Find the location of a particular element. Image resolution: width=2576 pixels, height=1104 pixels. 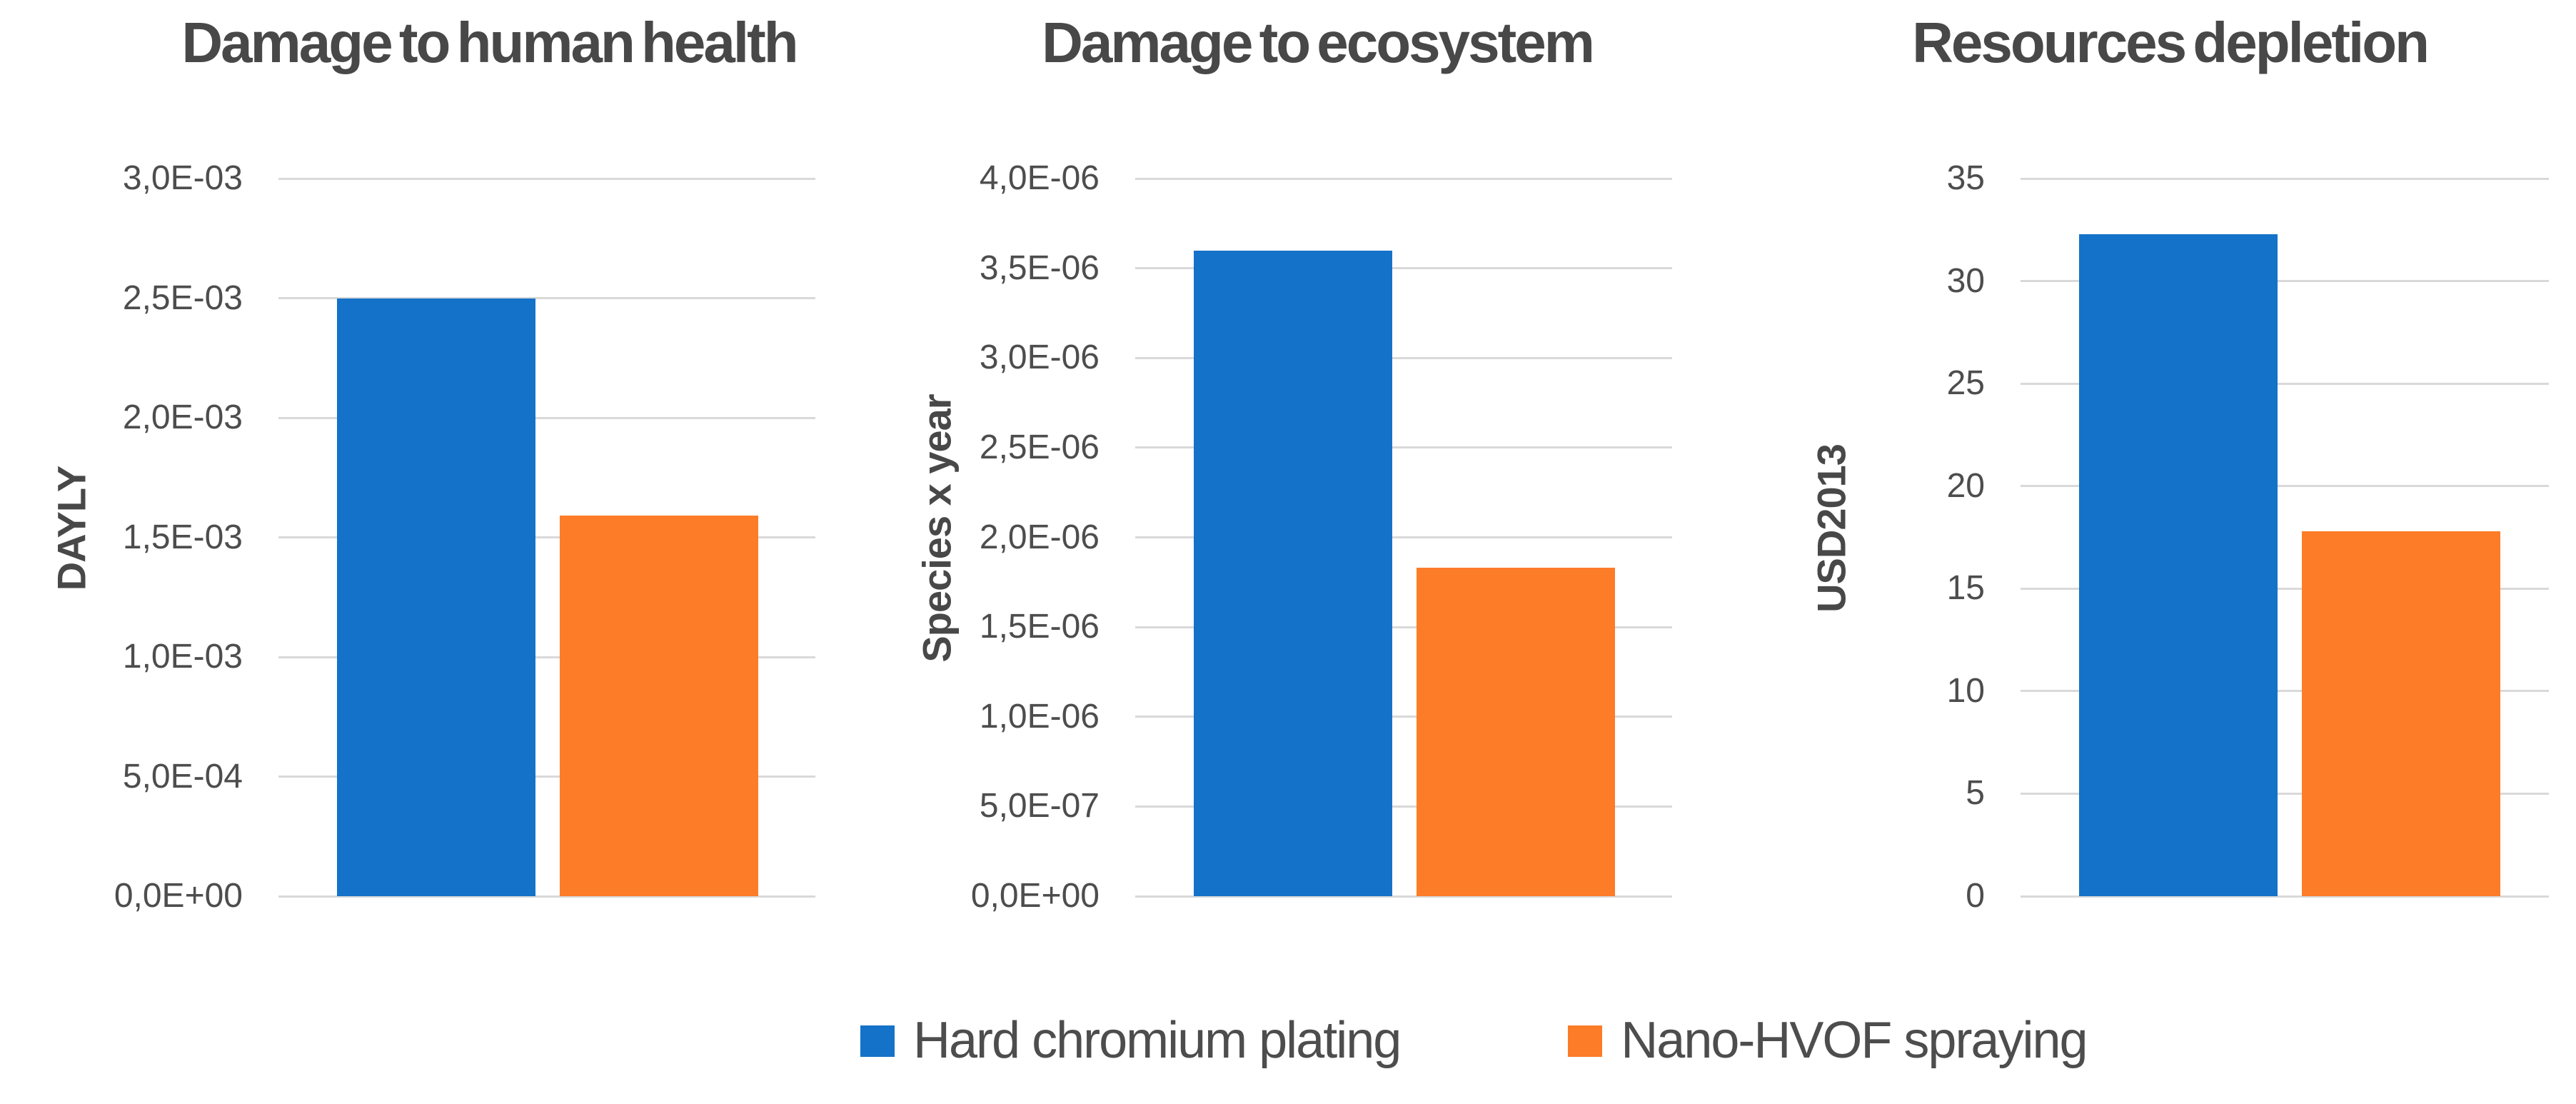

chart-title: Resources depletion is located at coordinates (2171, 42).